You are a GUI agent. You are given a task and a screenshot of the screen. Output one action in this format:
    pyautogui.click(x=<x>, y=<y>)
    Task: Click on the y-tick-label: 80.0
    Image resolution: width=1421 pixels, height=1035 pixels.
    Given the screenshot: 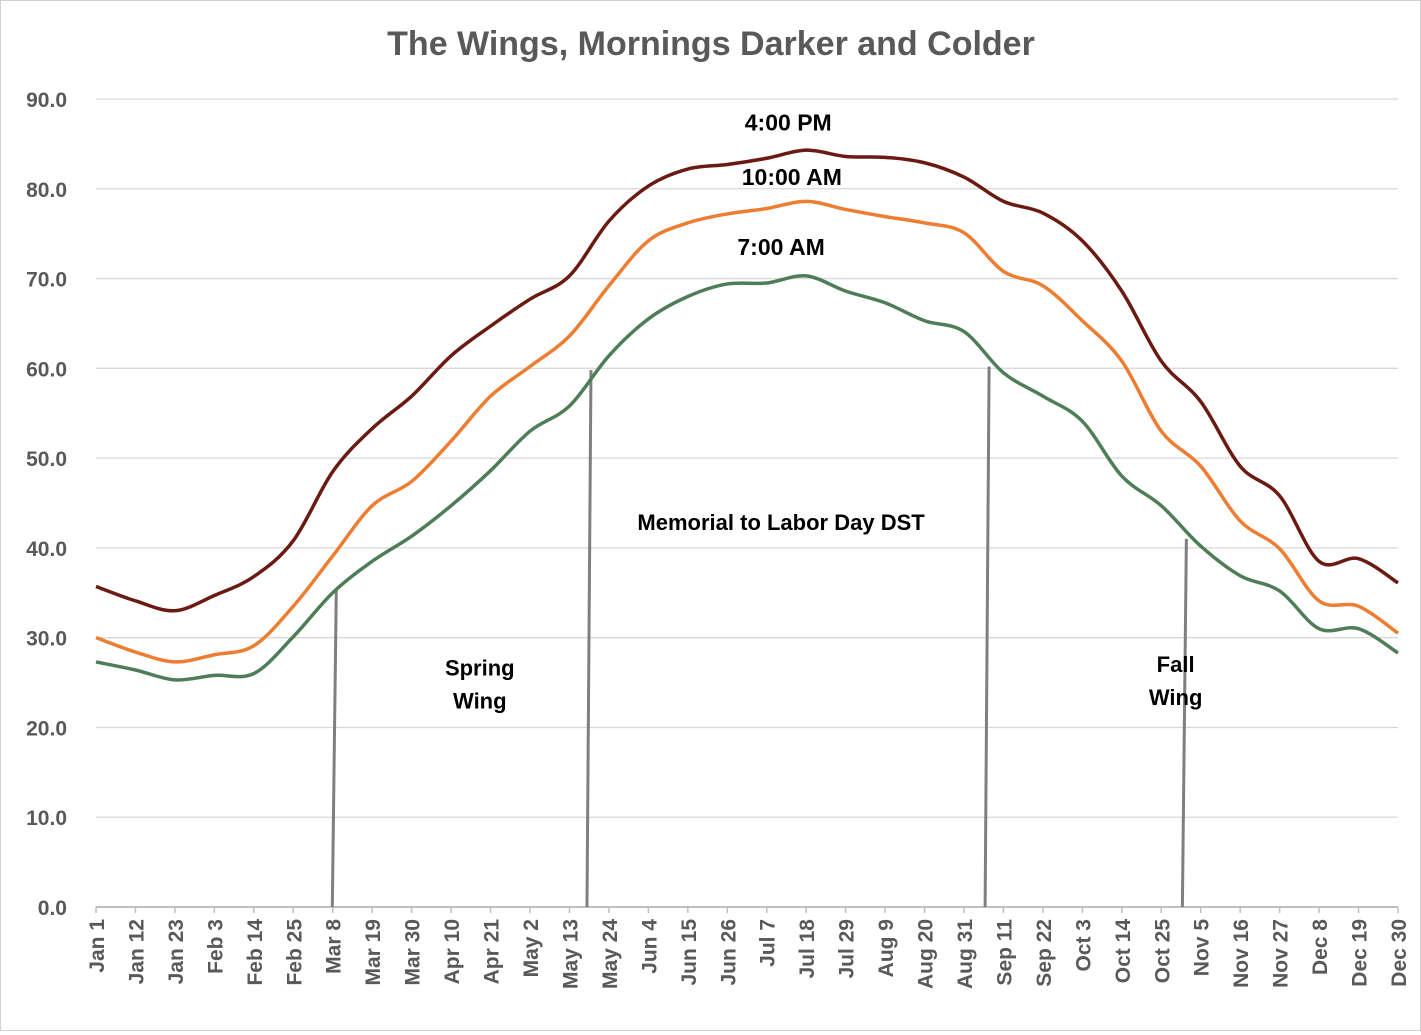 What is the action you would take?
    pyautogui.click(x=46, y=190)
    